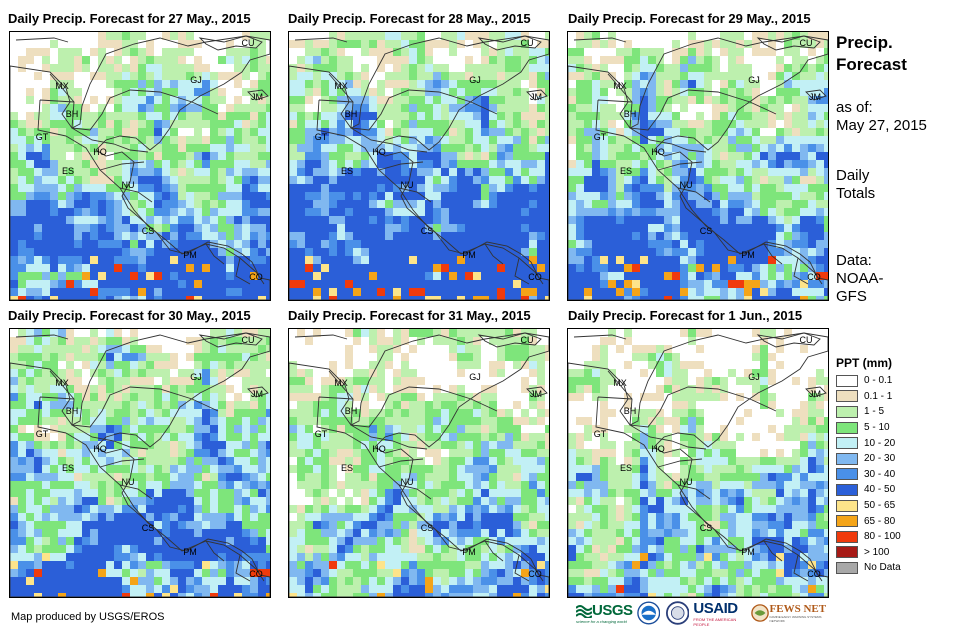  What do you see at coordinates (882, 537) in the screenshot?
I see `legend-label: 80 - 100` at bounding box center [882, 537].